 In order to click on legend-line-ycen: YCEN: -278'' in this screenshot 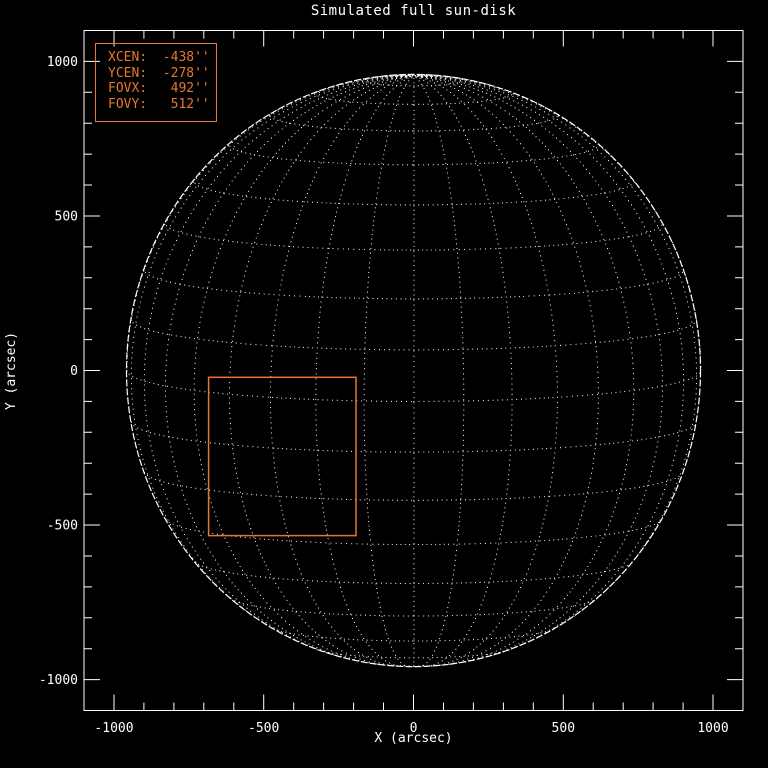, I will do `click(159, 73)`.